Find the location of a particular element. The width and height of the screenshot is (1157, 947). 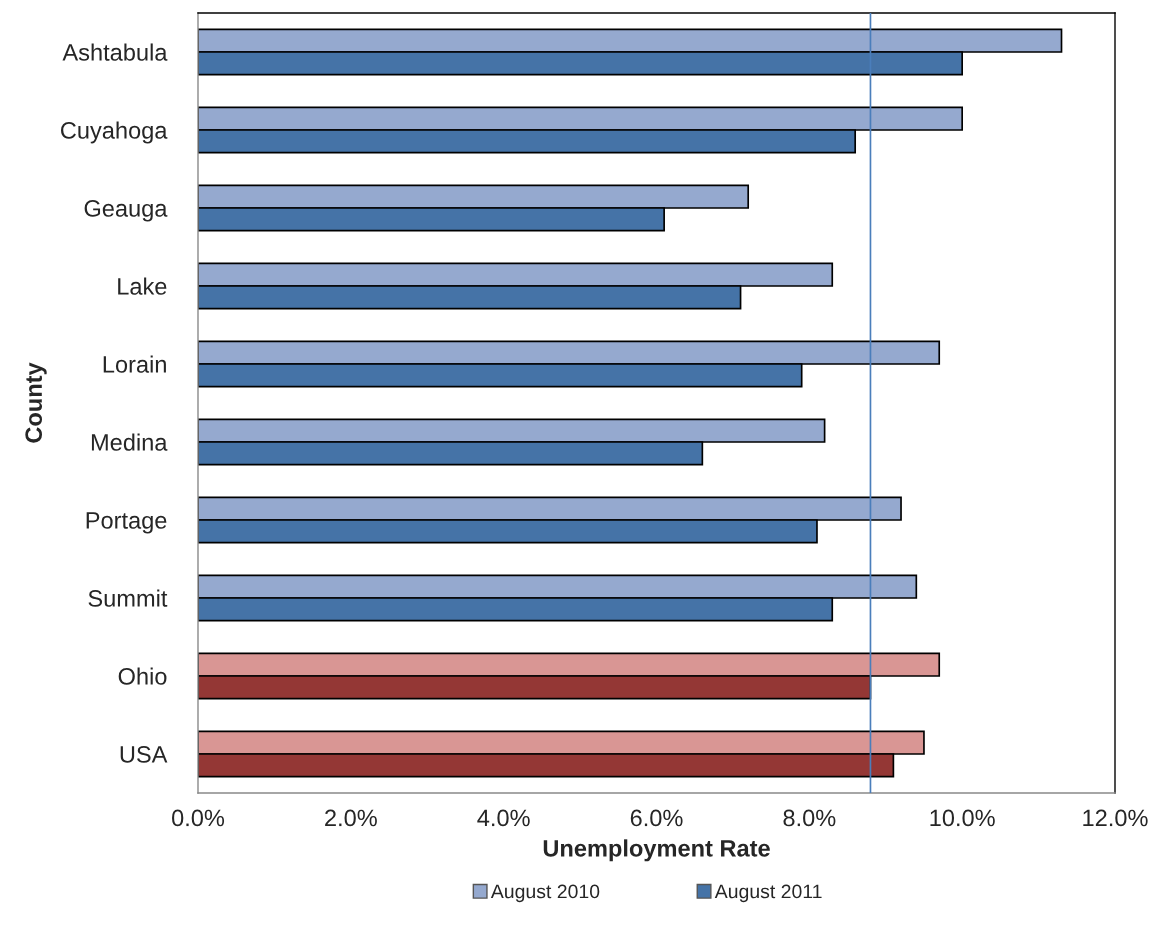

y-tick-label: USA is located at coordinates (144, 754).